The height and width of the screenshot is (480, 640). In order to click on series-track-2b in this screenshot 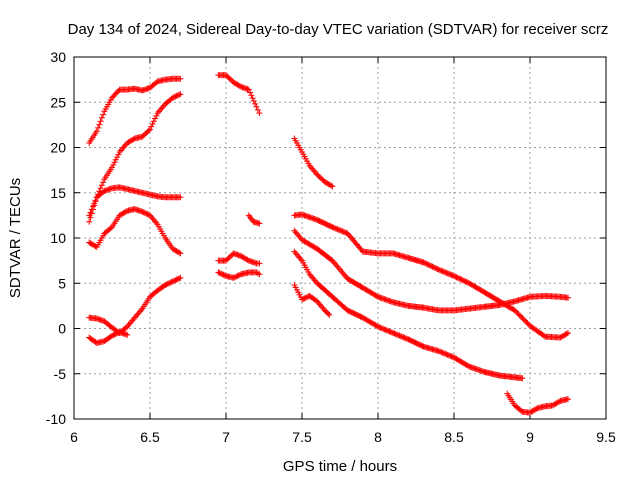, I will do `click(239, 258)`.